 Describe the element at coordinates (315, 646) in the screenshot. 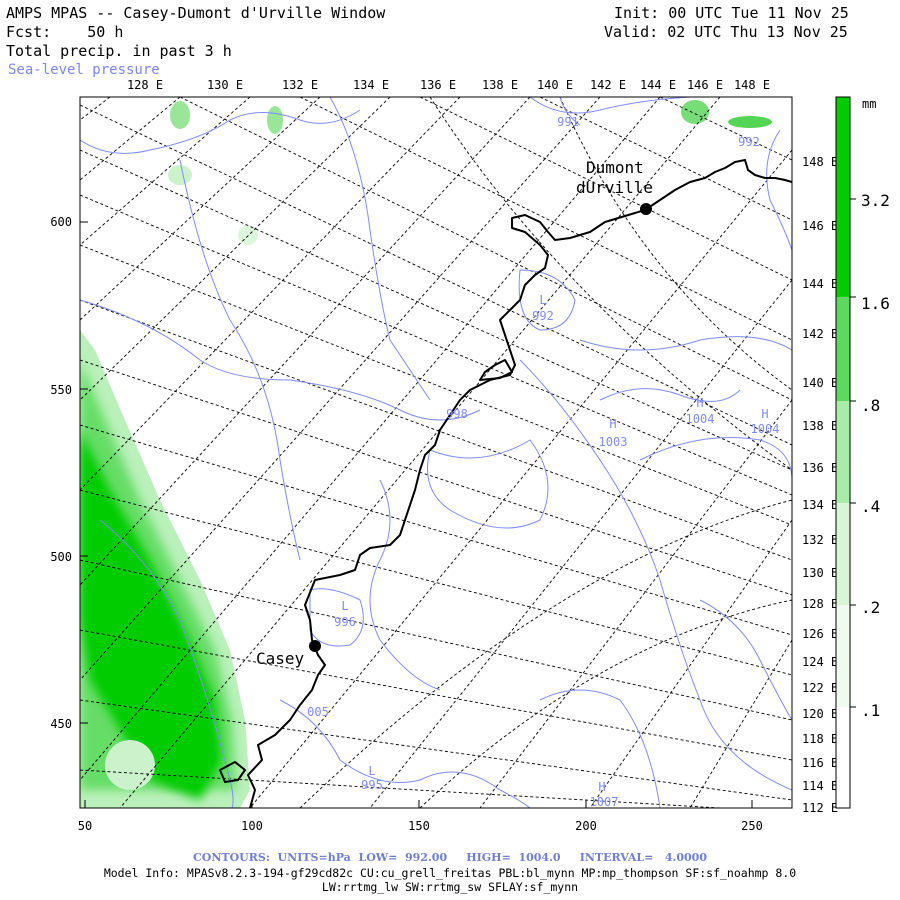

I see `station-marker-casey` at that location.